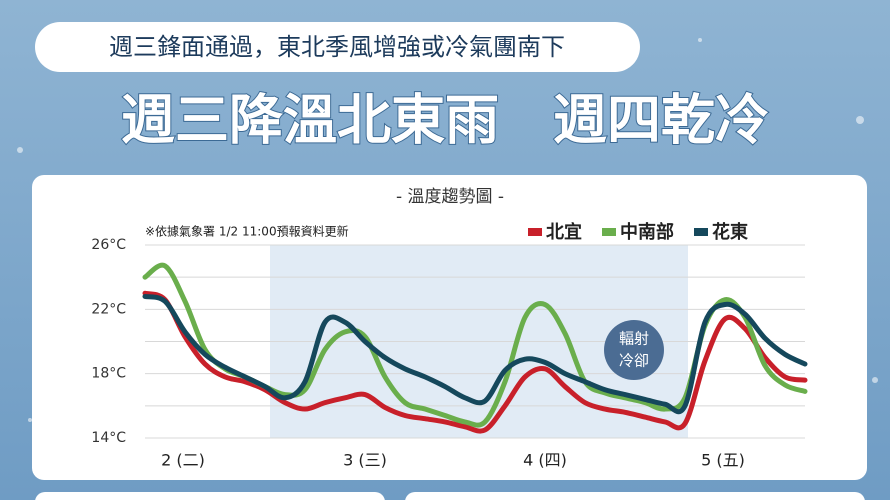  Describe the element at coordinates (247, 231) in the screenshot. I see `note: ※依據氣象署 1/2 11:00預報資料更新` at that location.